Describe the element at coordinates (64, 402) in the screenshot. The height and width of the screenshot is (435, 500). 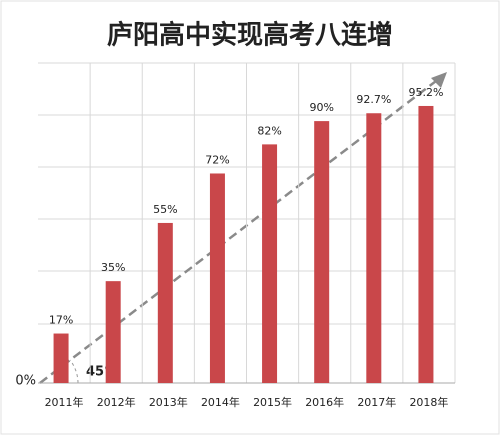
I see `x-tick-label: 2011年` at that location.